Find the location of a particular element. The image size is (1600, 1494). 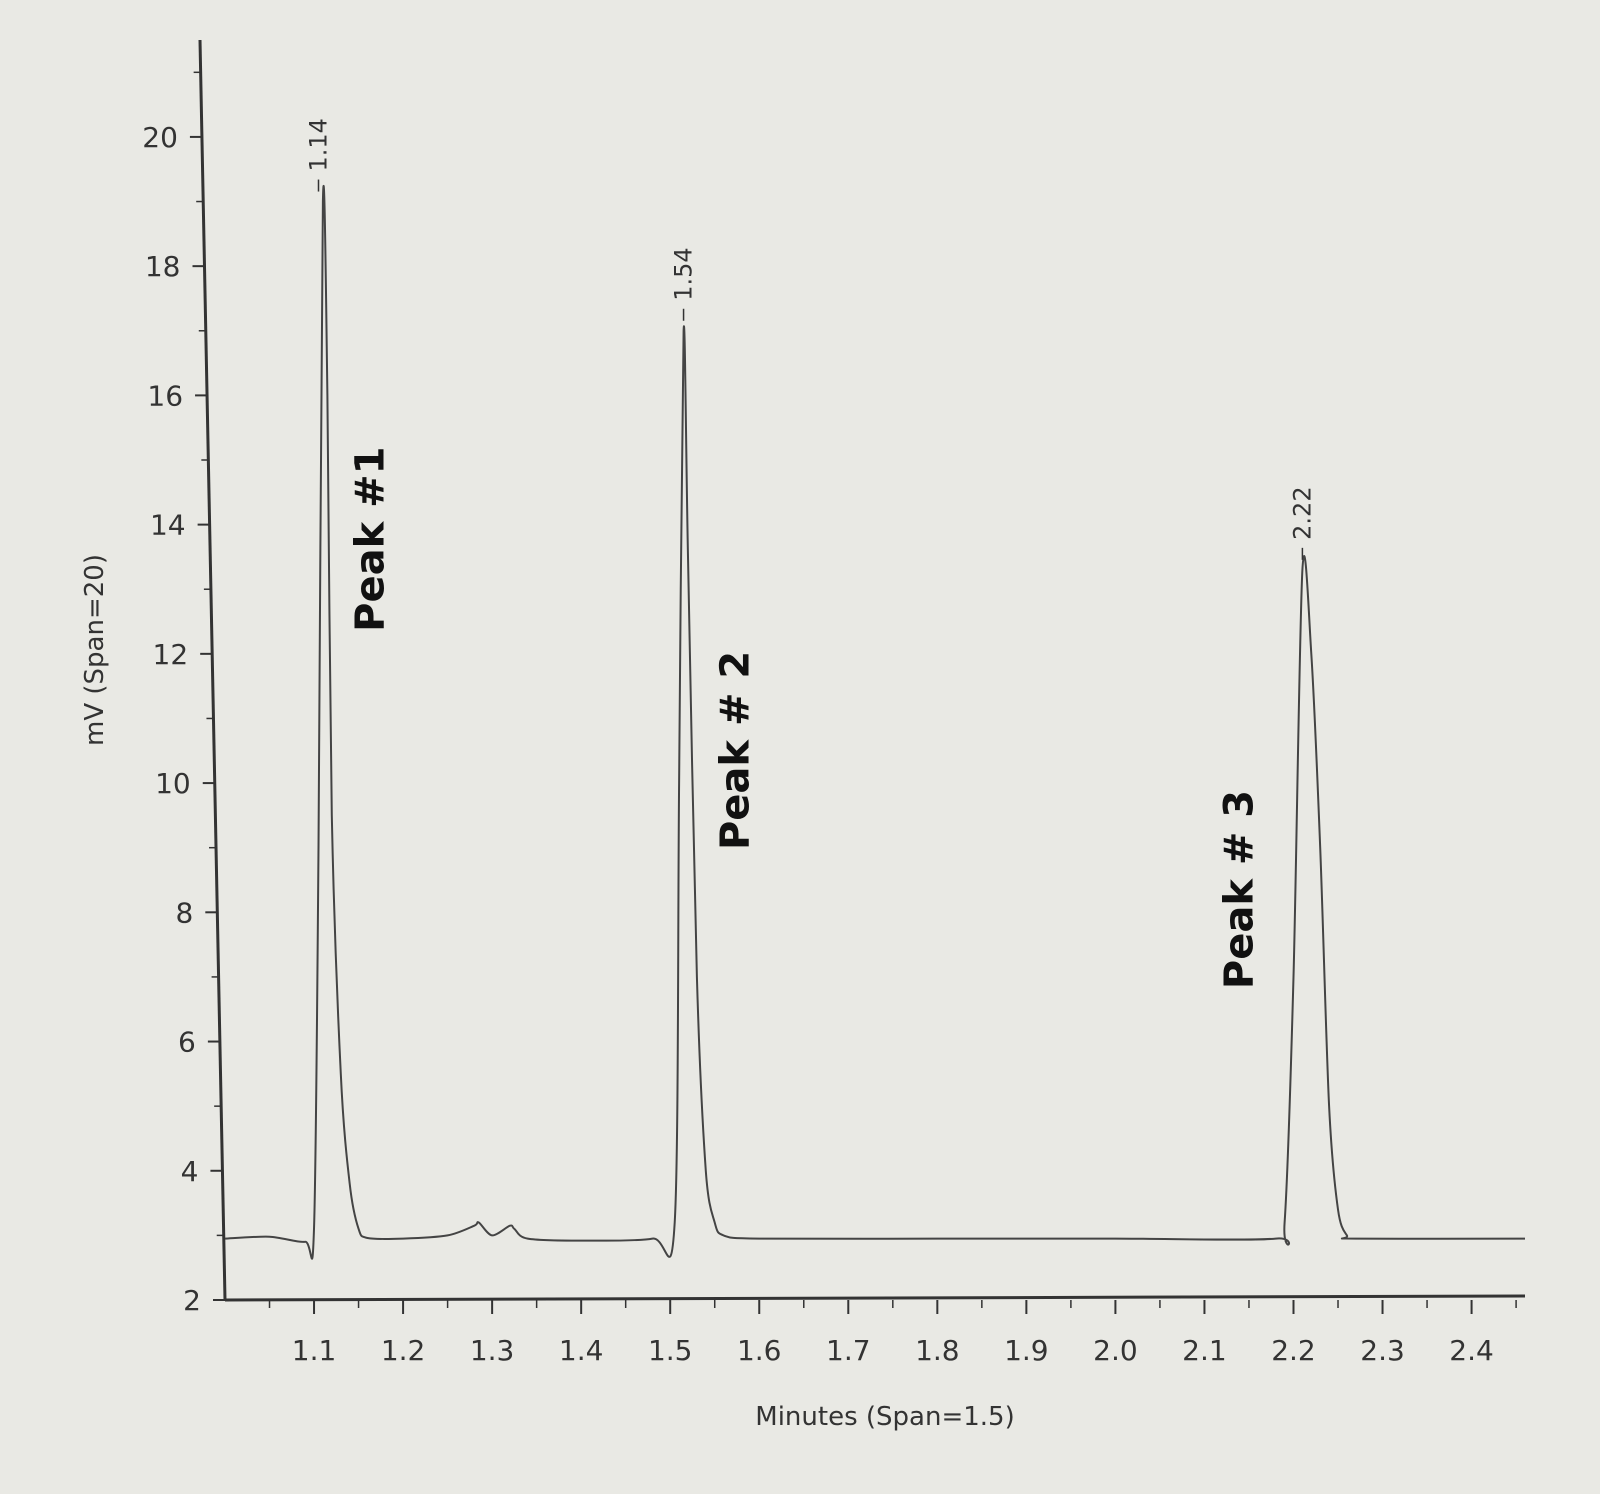

x-axis-title: Minutes (Span=1.5) is located at coordinates (884, 1417).